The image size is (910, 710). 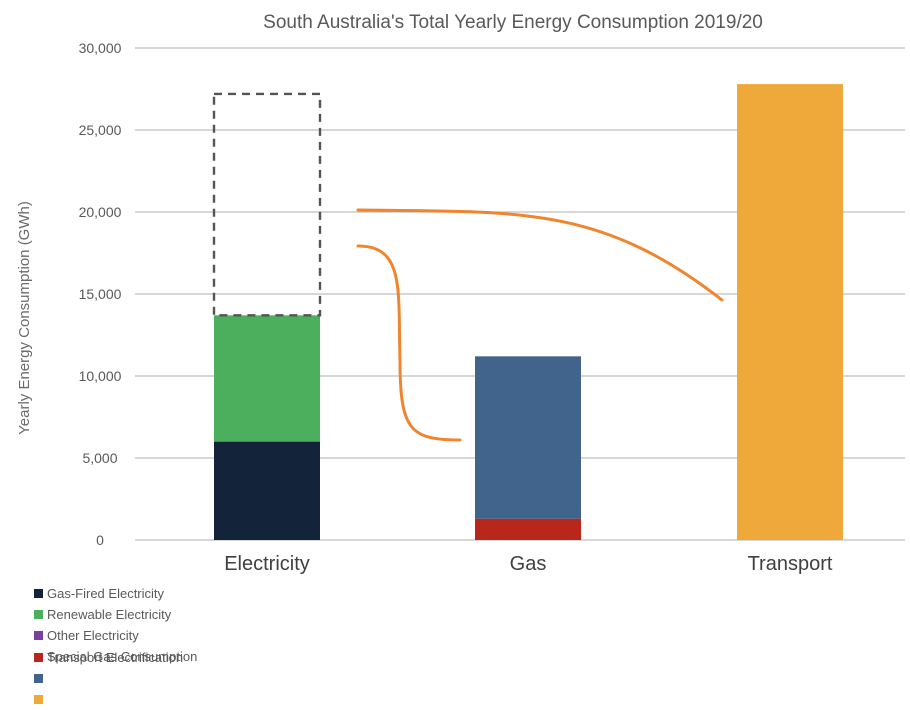 What do you see at coordinates (184, 593) in the screenshot?
I see `legend-entry: Gas-Fired Electricity` at bounding box center [184, 593].